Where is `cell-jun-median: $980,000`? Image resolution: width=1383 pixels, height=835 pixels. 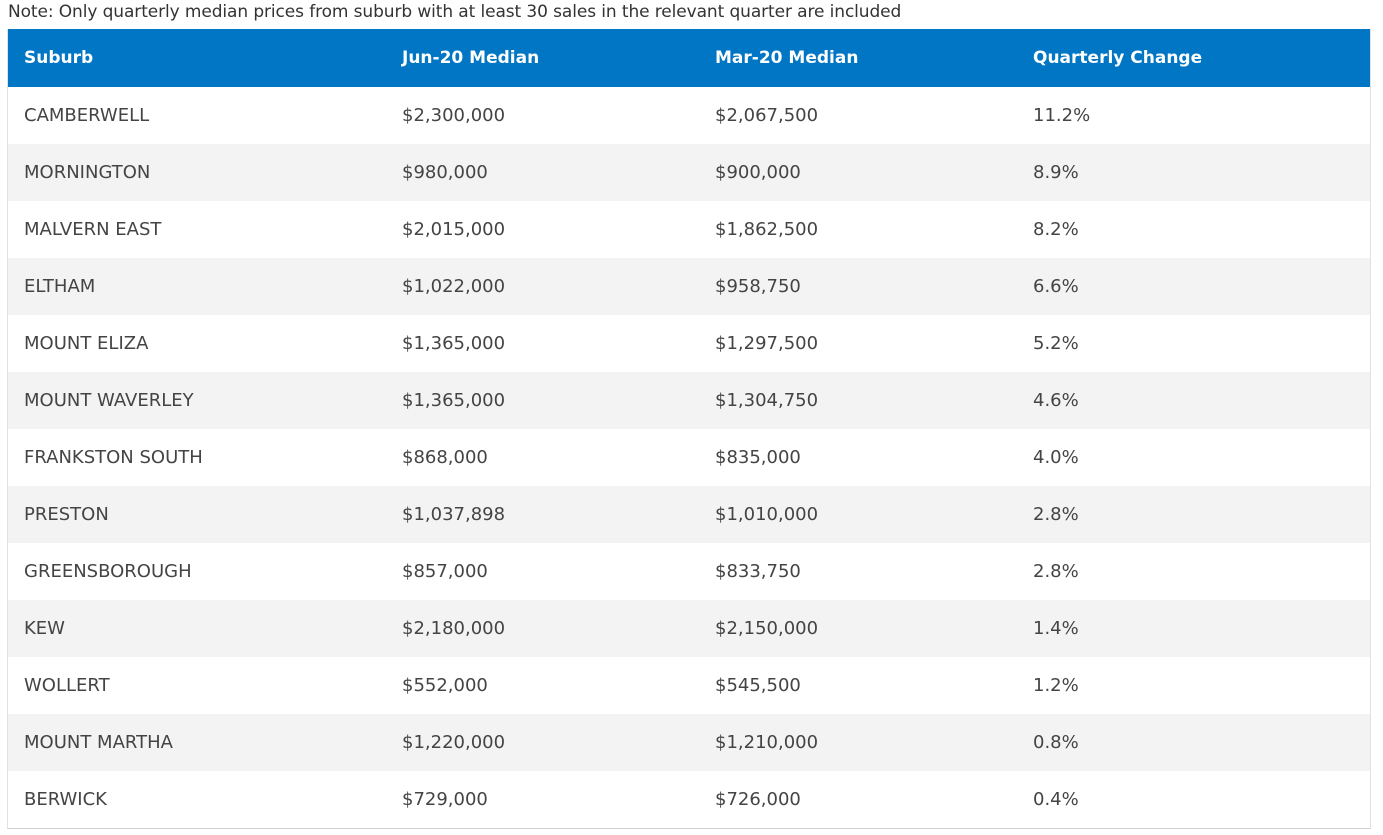 cell-jun-median: $980,000 is located at coordinates (445, 172).